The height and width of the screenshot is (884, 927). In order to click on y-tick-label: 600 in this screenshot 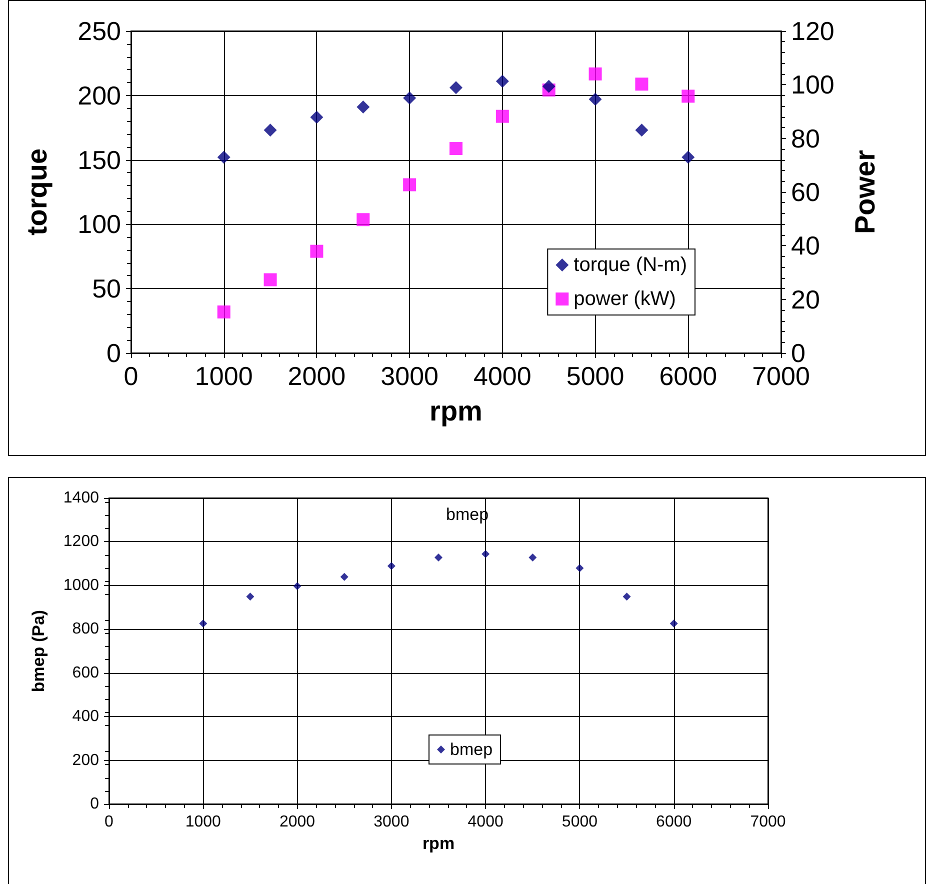, I will do `click(86, 673)`.